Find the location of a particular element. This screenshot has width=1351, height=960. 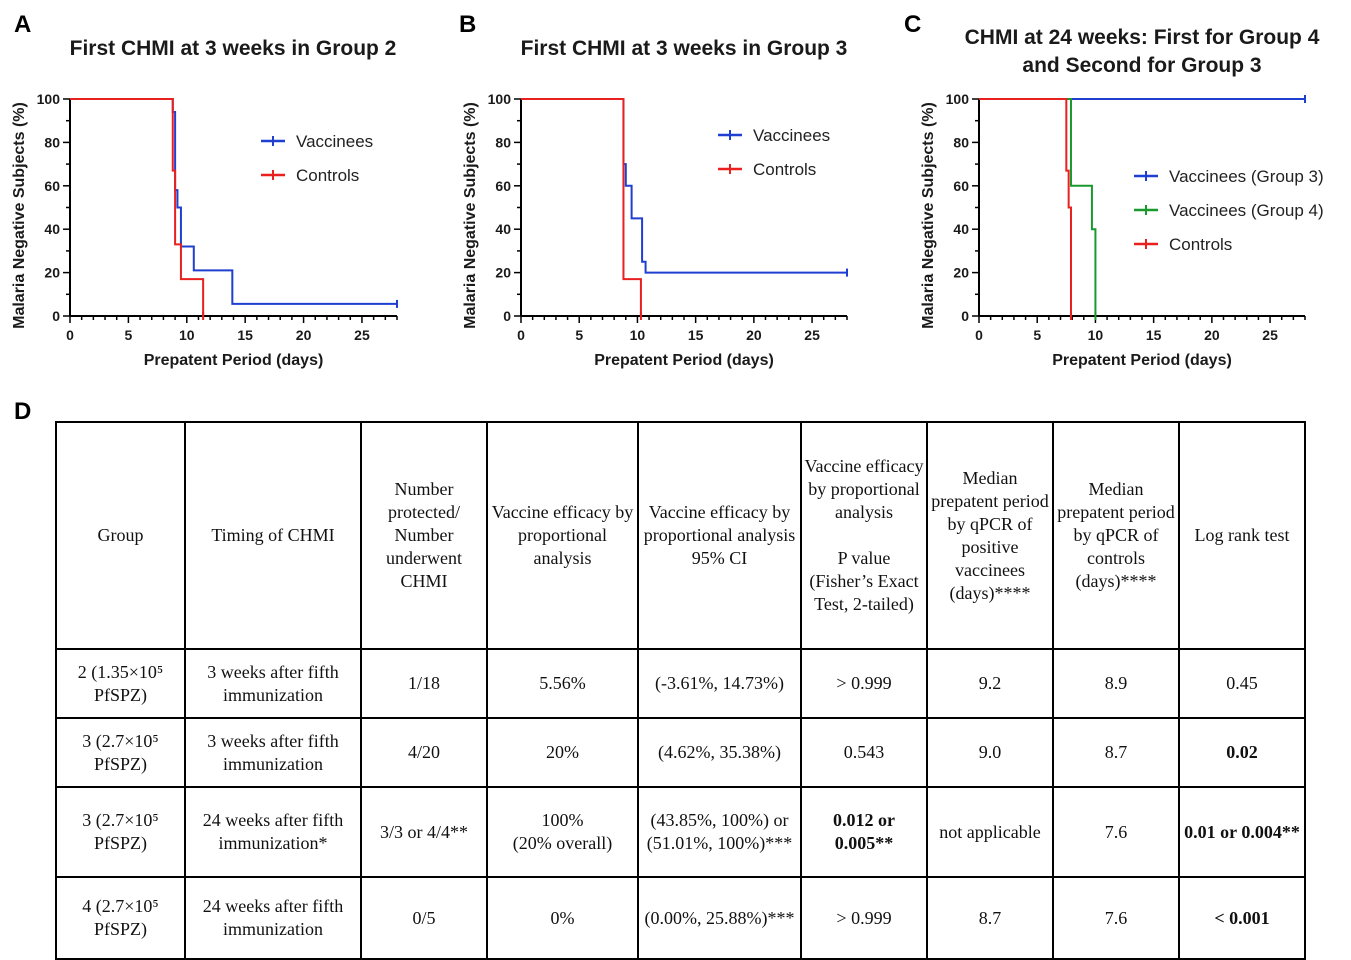

cell-median-vaccinees: not applicable is located at coordinates (990, 832).